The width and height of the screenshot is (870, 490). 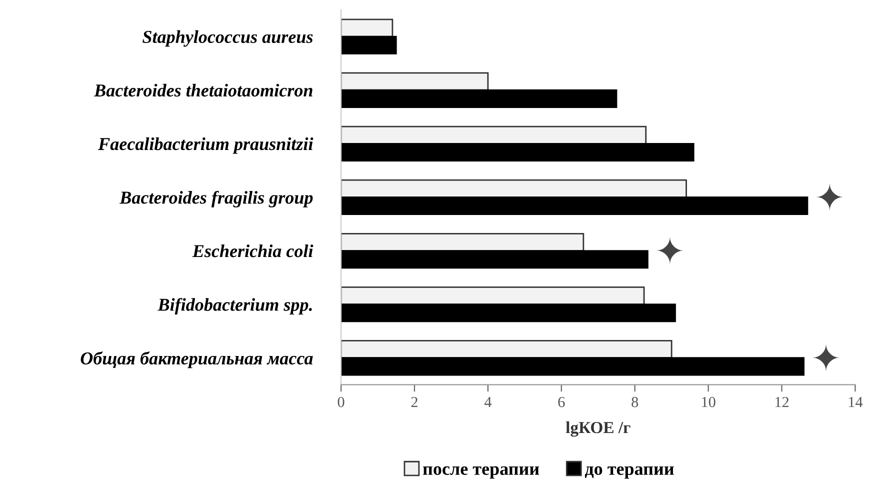 I want to click on y-tick-label: Bifidobacterium spp., so click(x=235, y=306).